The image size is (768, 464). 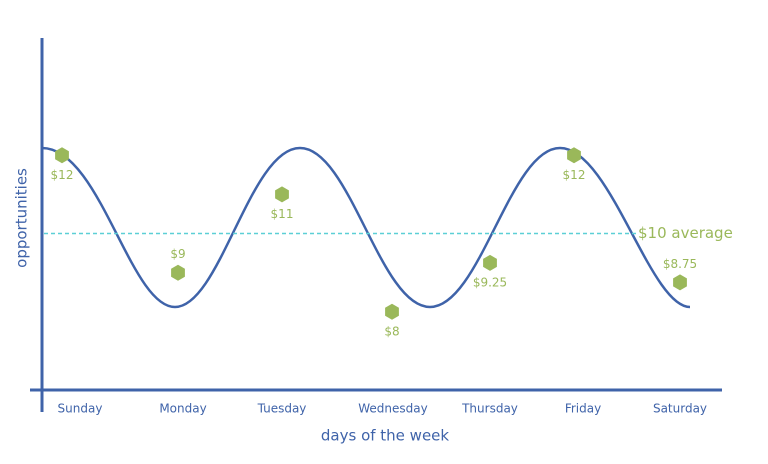 What do you see at coordinates (489, 409) in the screenshot?
I see `x-tick-label: Thursday` at bounding box center [489, 409].